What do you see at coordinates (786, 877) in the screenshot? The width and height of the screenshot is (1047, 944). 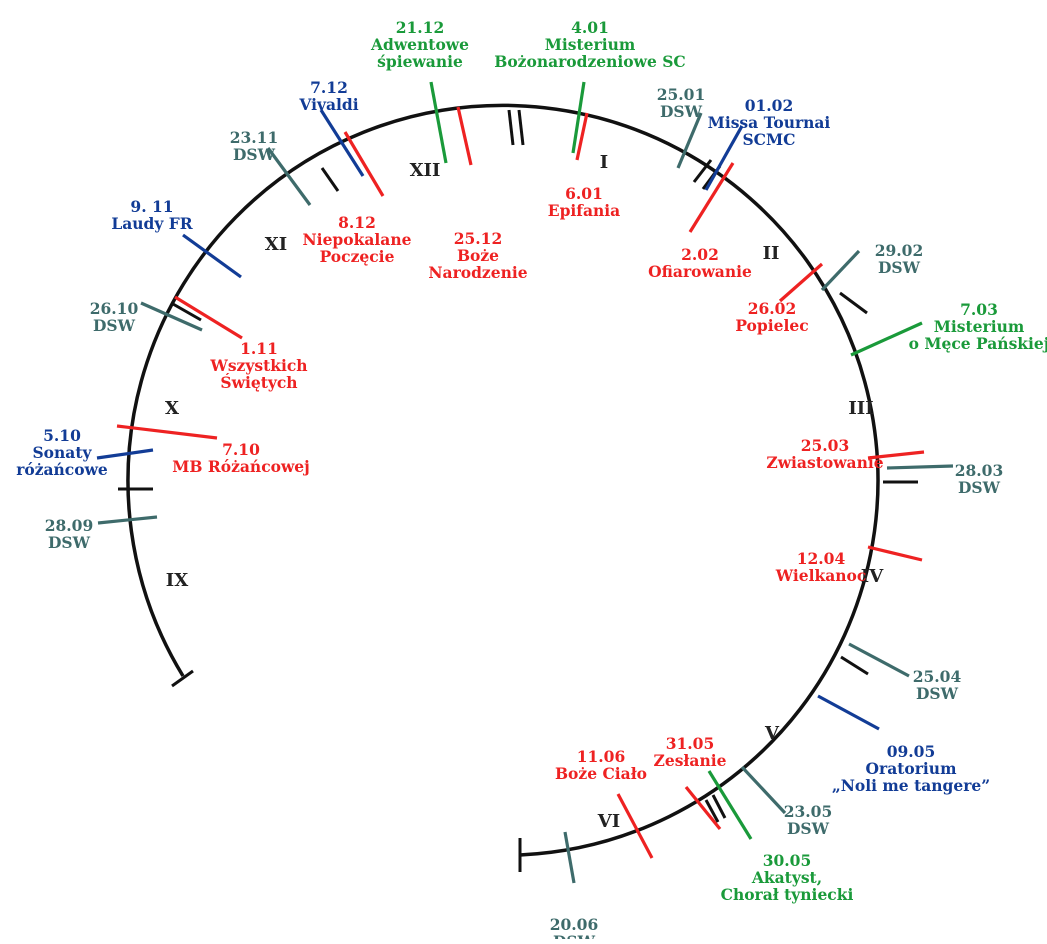 I see `event-title: Akatyst,` at bounding box center [786, 877].